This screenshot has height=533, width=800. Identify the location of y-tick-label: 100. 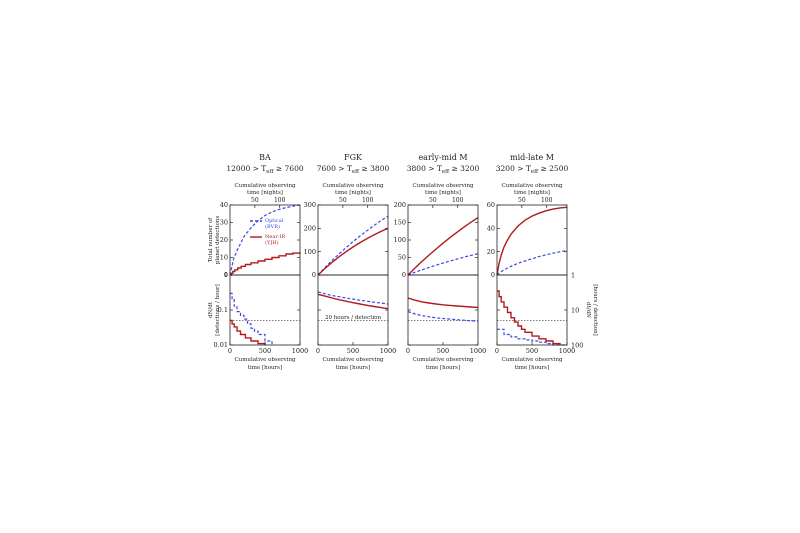
(310, 252).